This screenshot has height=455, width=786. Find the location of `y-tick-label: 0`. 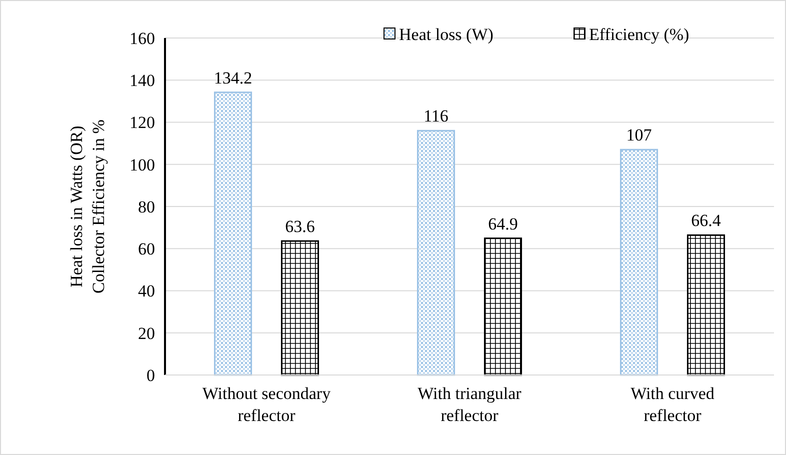

y-tick-label: 0 is located at coordinates (150, 375).